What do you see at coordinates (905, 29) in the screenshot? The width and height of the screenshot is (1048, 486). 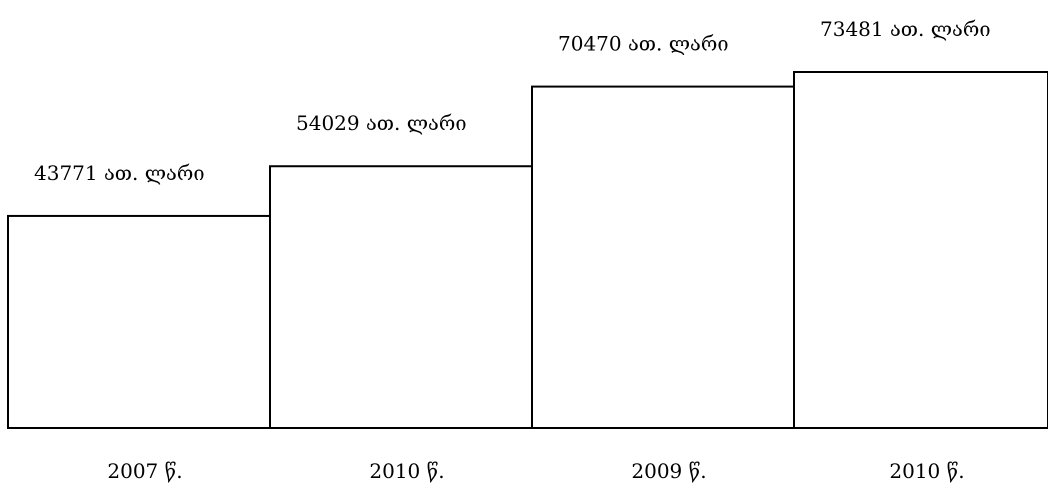 I see `data-label-4: 73481 ათ. ლარი` at bounding box center [905, 29].